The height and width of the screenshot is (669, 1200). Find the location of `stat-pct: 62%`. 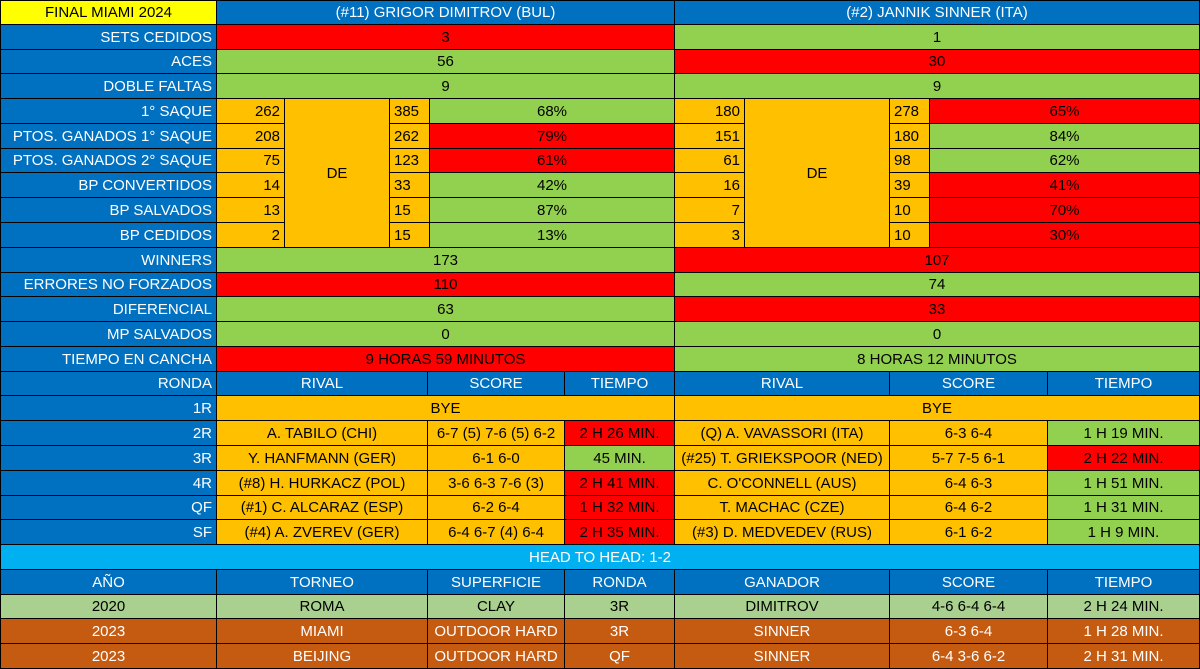

stat-pct: 62% is located at coordinates (1065, 161).